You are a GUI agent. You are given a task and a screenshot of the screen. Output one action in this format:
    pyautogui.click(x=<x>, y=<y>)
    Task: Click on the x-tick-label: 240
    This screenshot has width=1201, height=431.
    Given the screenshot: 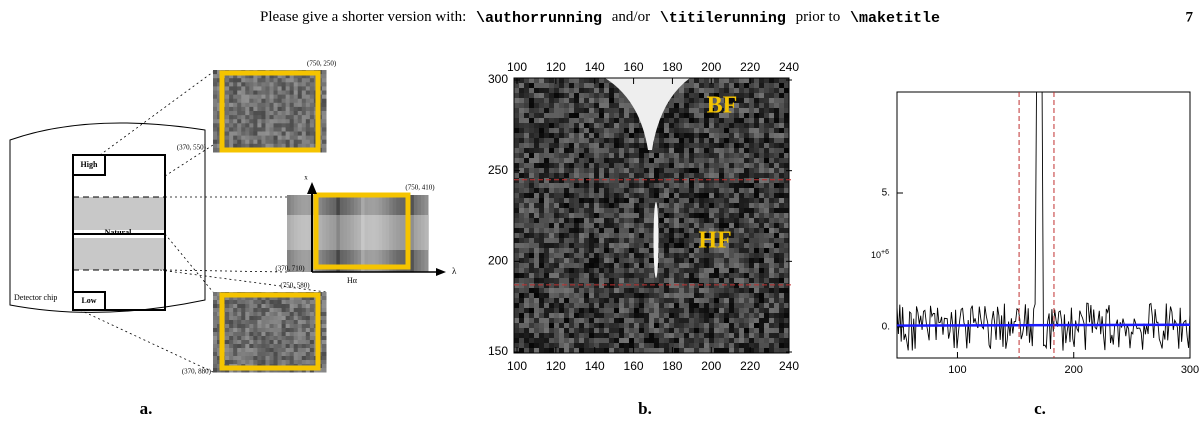 What is the action you would take?
    pyautogui.click(x=789, y=366)
    